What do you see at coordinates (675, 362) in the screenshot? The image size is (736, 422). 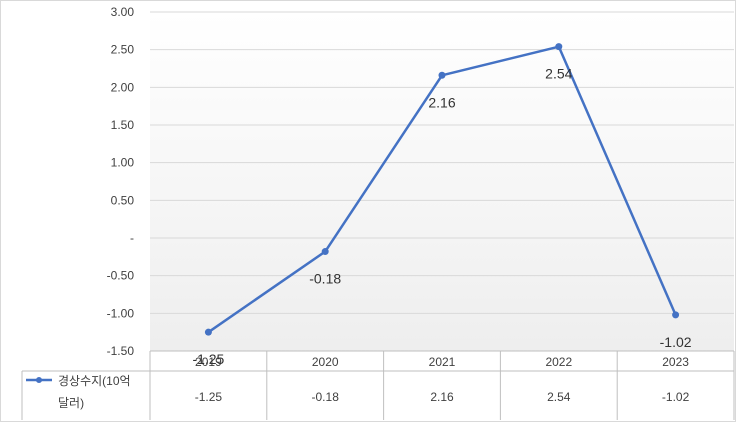 I see `x-tick-label: 2023` at bounding box center [675, 362].